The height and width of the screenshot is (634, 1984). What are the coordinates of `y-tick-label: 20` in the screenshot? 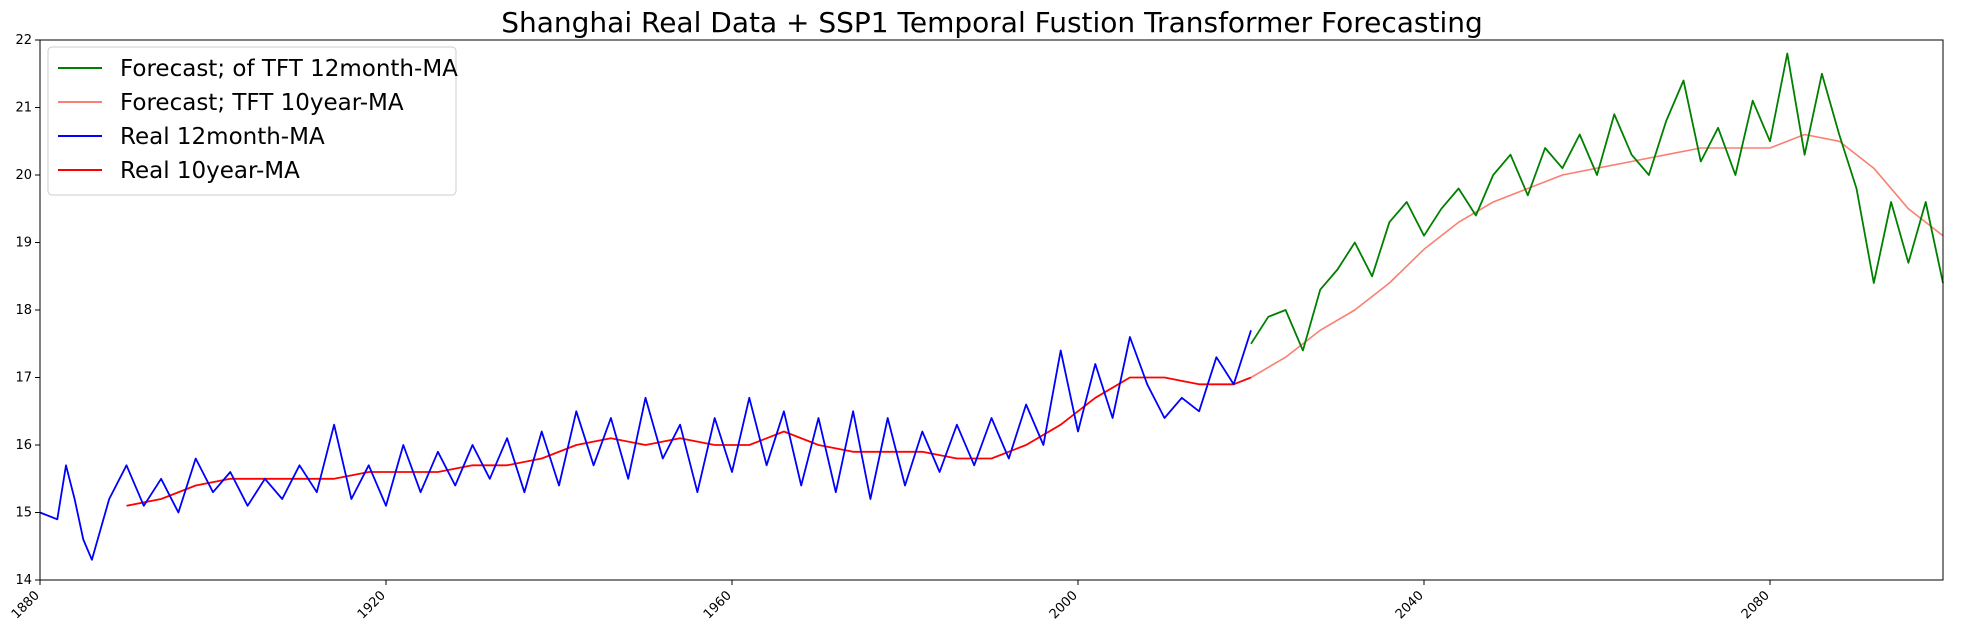 It's located at (23, 175).